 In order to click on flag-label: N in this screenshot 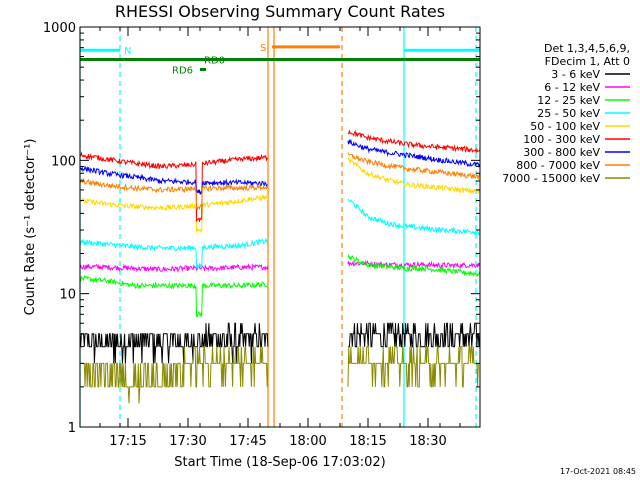, I will do `click(127, 51)`.